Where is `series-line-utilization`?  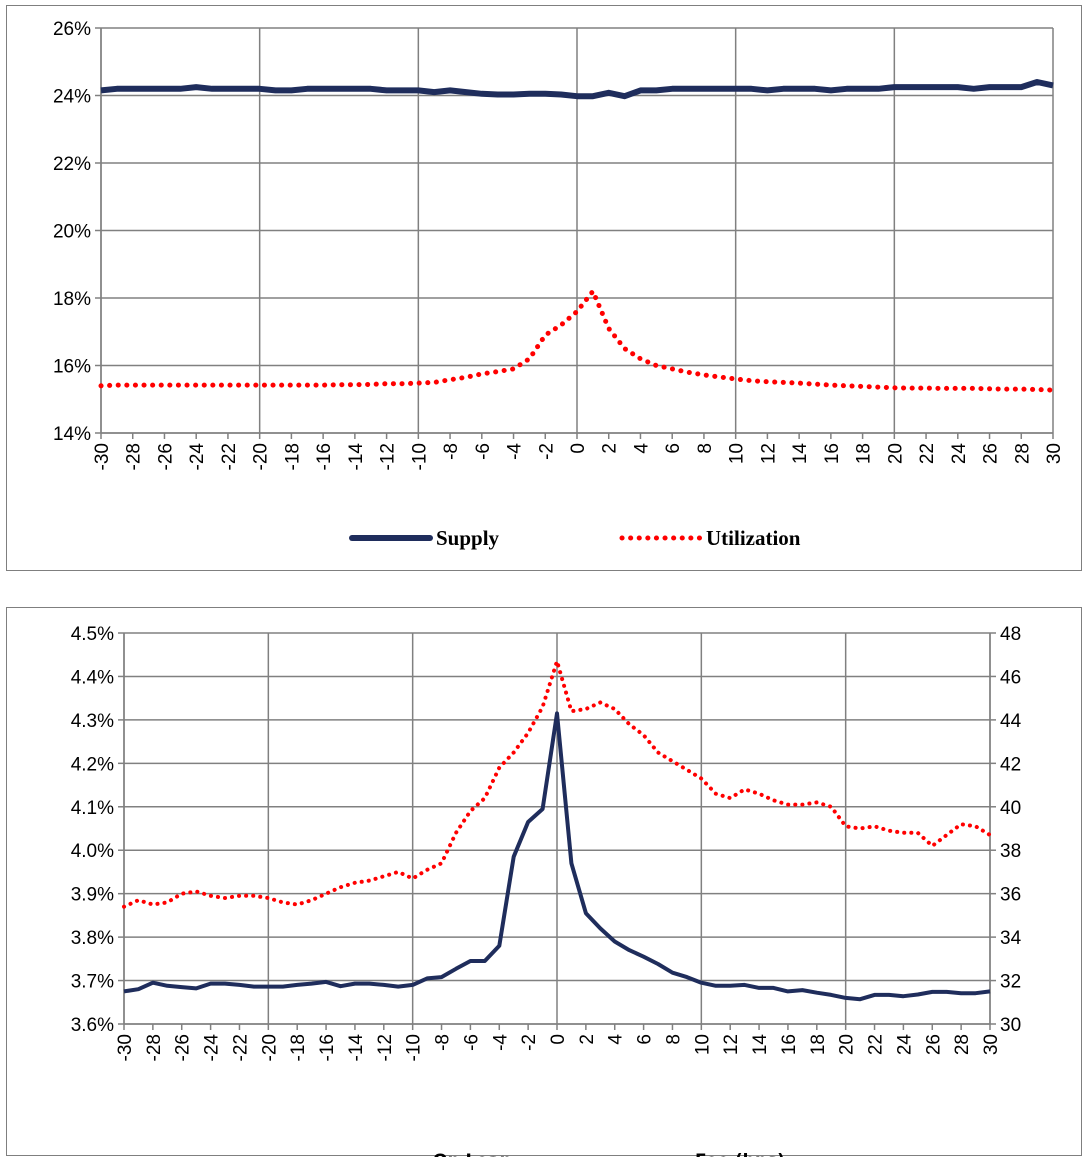 series-line-utilization is located at coordinates (577, 340).